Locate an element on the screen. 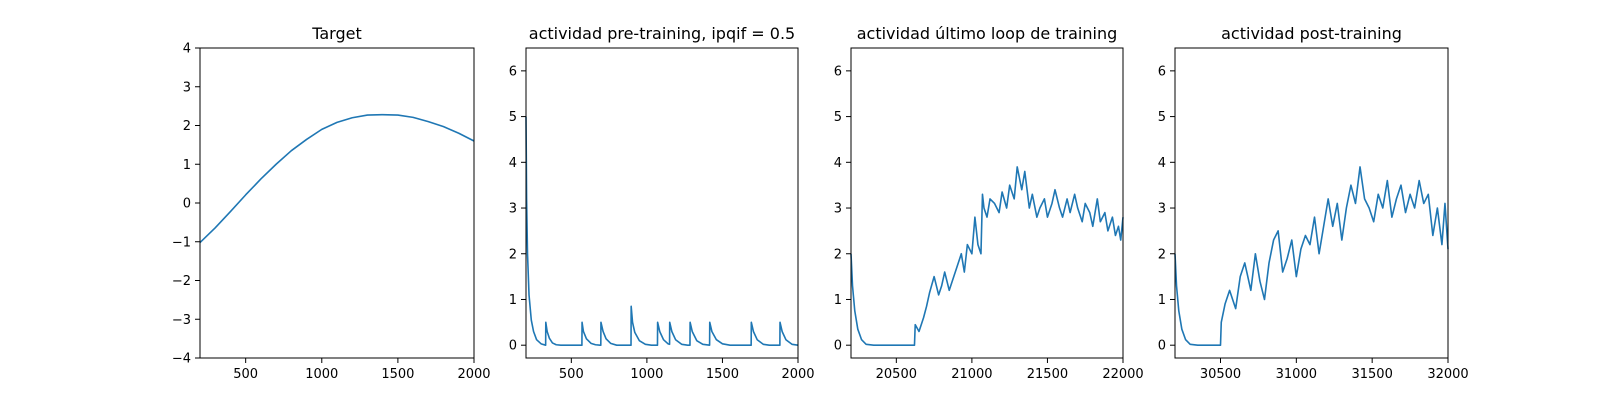 The height and width of the screenshot is (400, 1600). y-tick-label: −4 is located at coordinates (181, 359).